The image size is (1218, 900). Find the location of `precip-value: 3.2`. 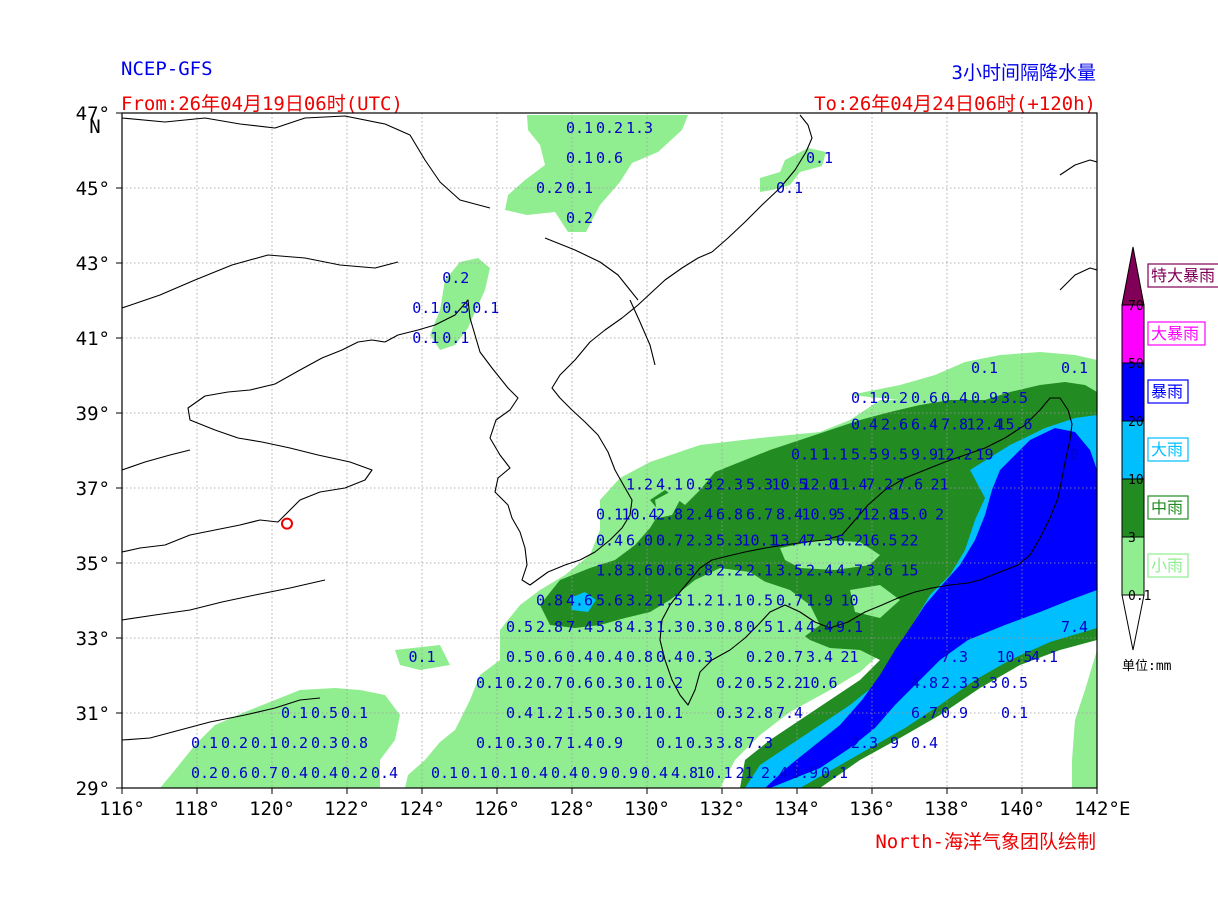

precip-value: 3.2 is located at coordinates (639, 601).